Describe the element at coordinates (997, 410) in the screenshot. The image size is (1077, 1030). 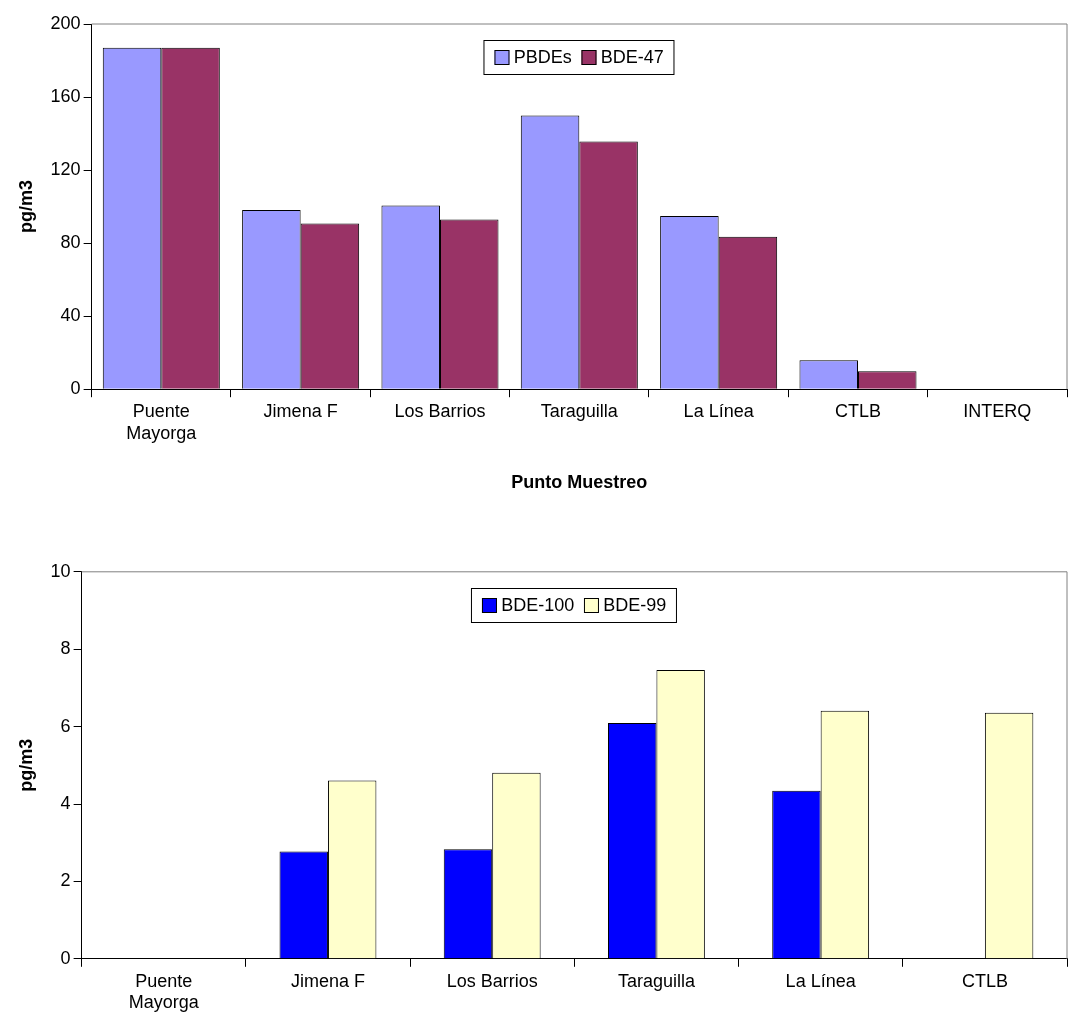
I see `x-tick-label: INTERQ` at that location.